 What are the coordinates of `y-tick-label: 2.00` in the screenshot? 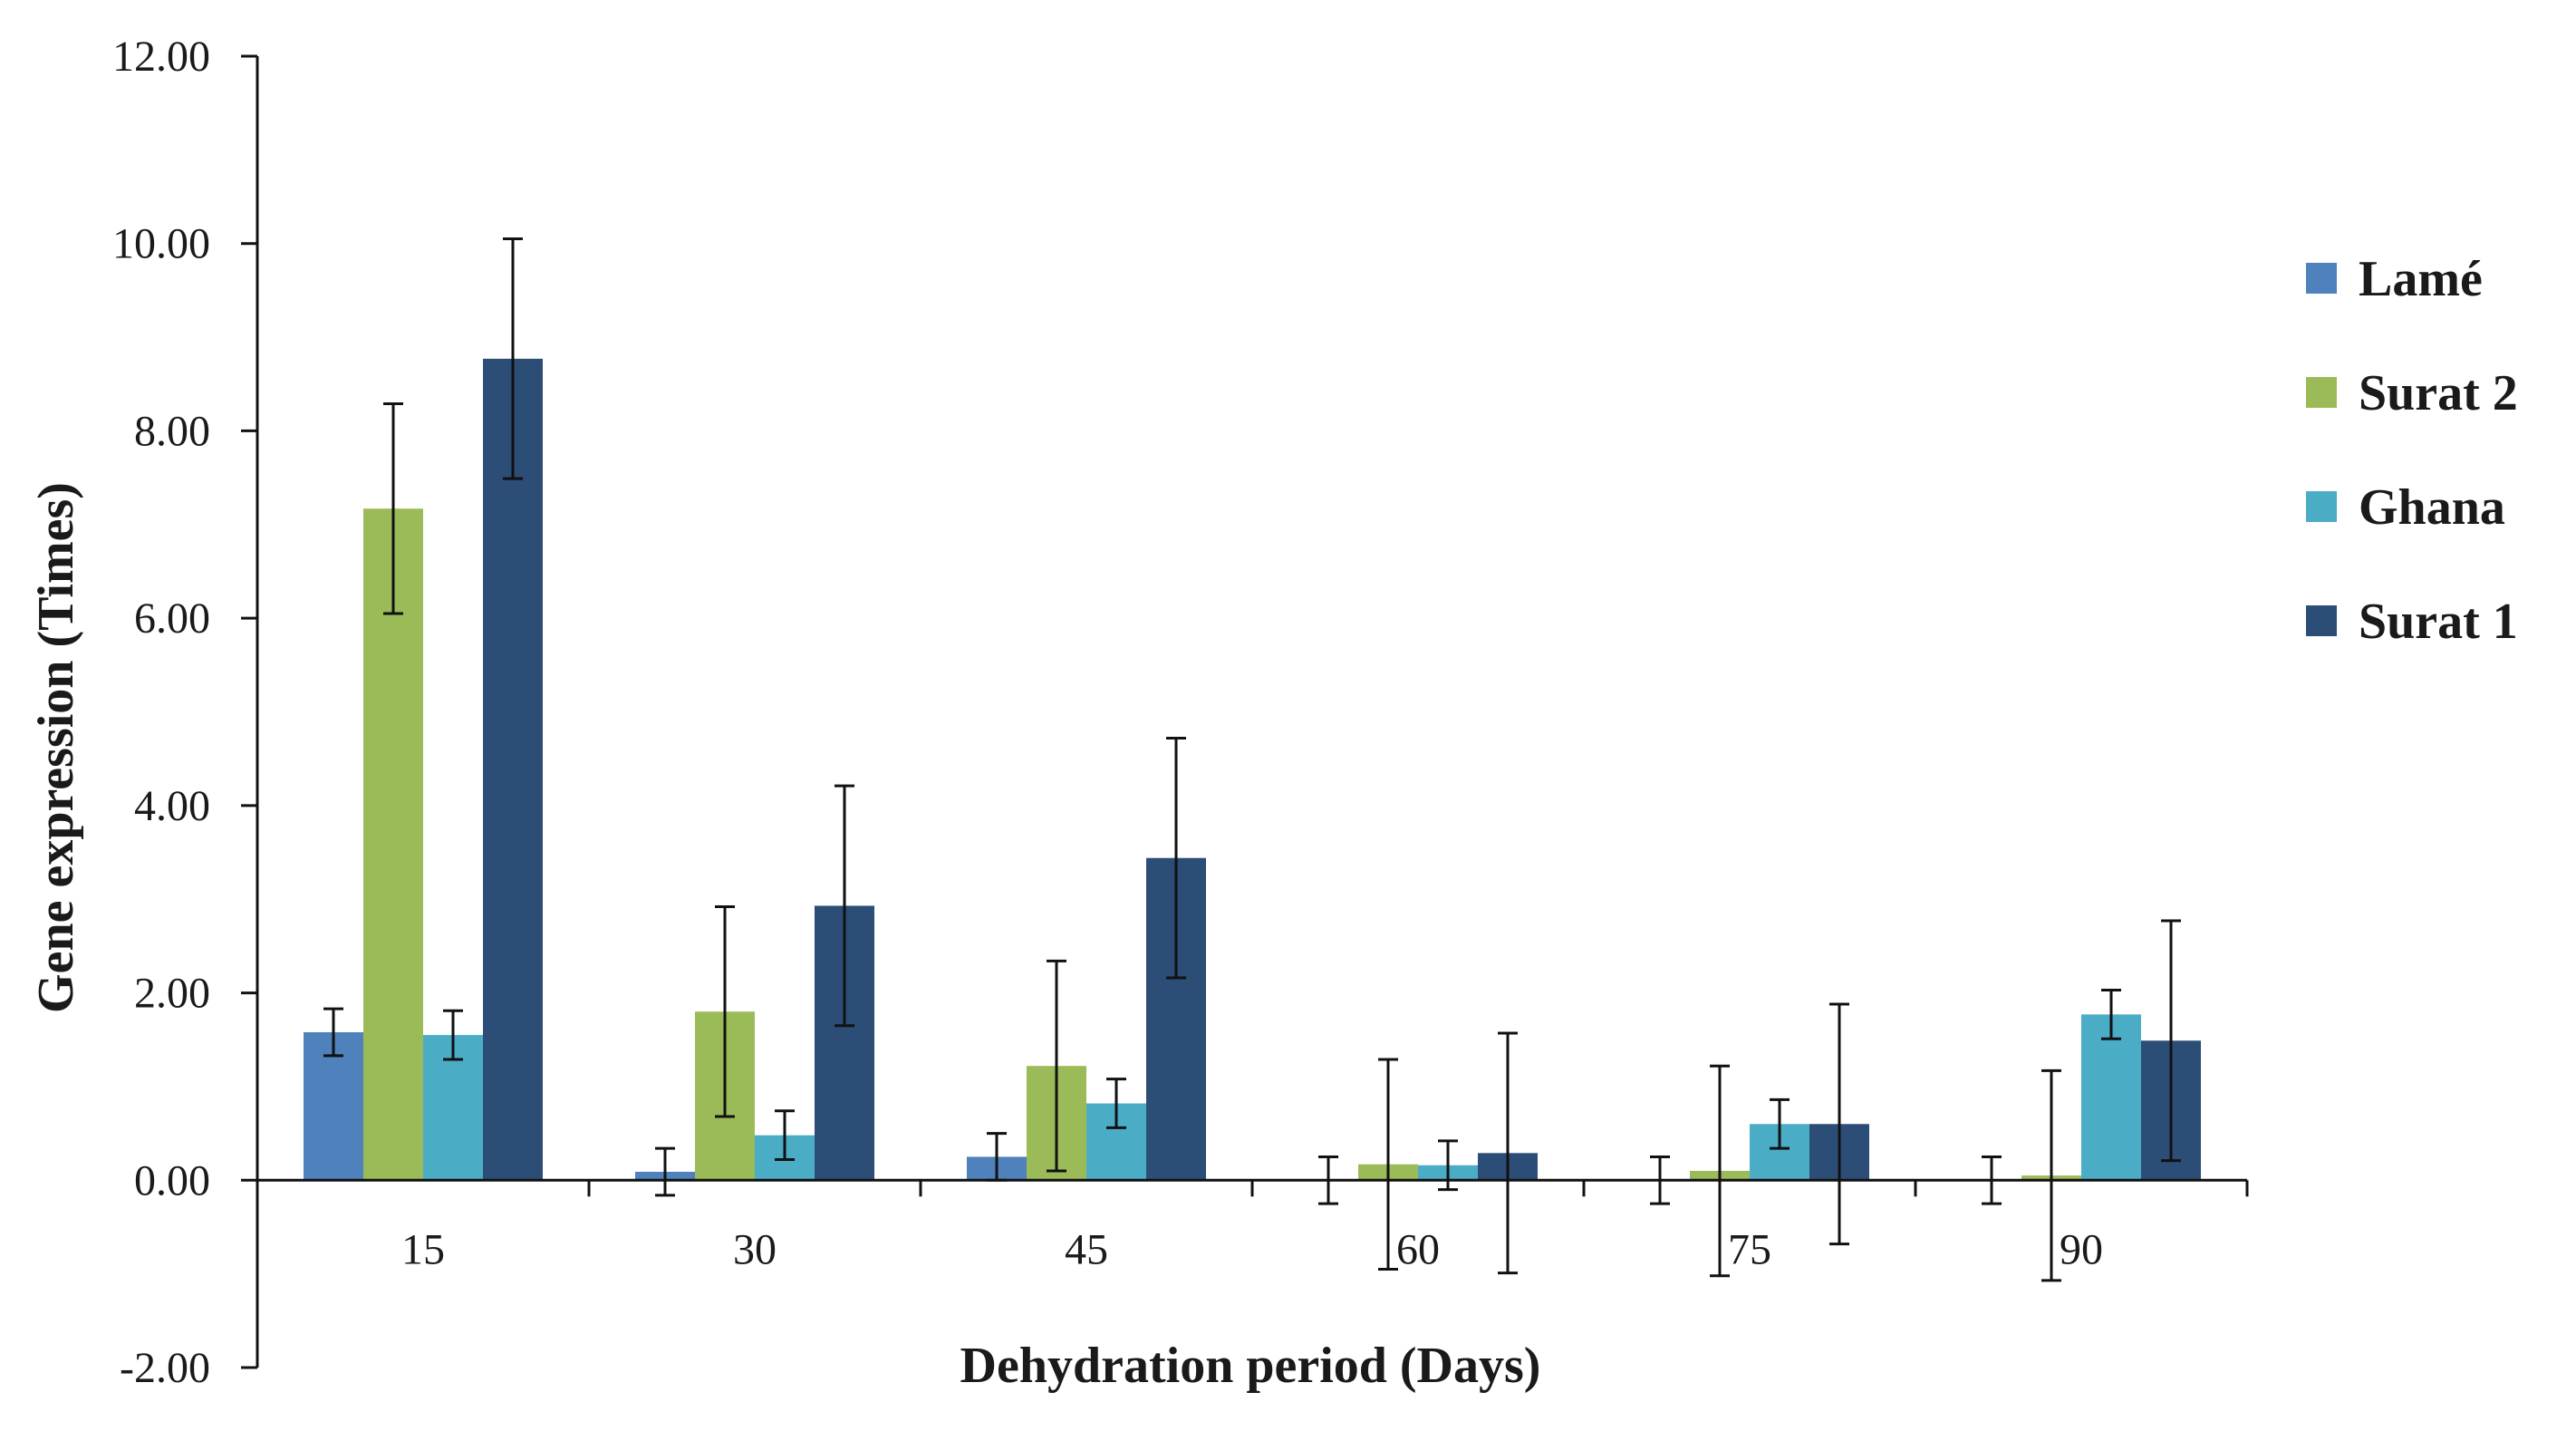 It's located at (172, 994).